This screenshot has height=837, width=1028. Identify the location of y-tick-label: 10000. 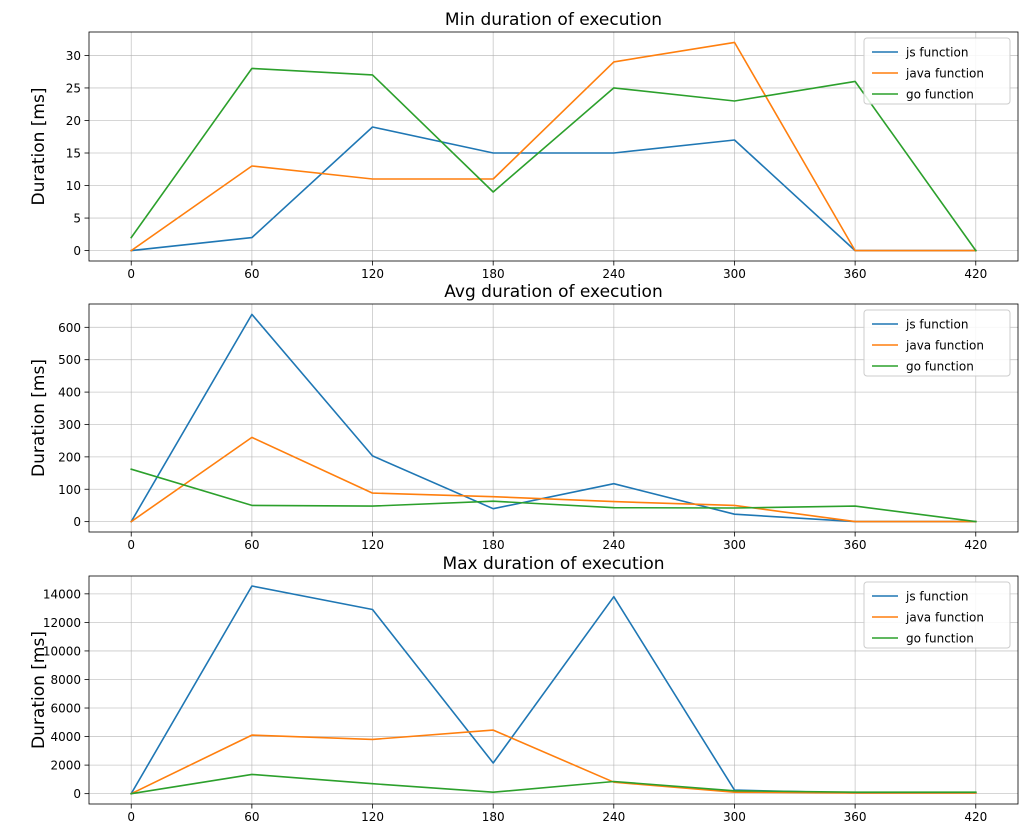
(62, 651).